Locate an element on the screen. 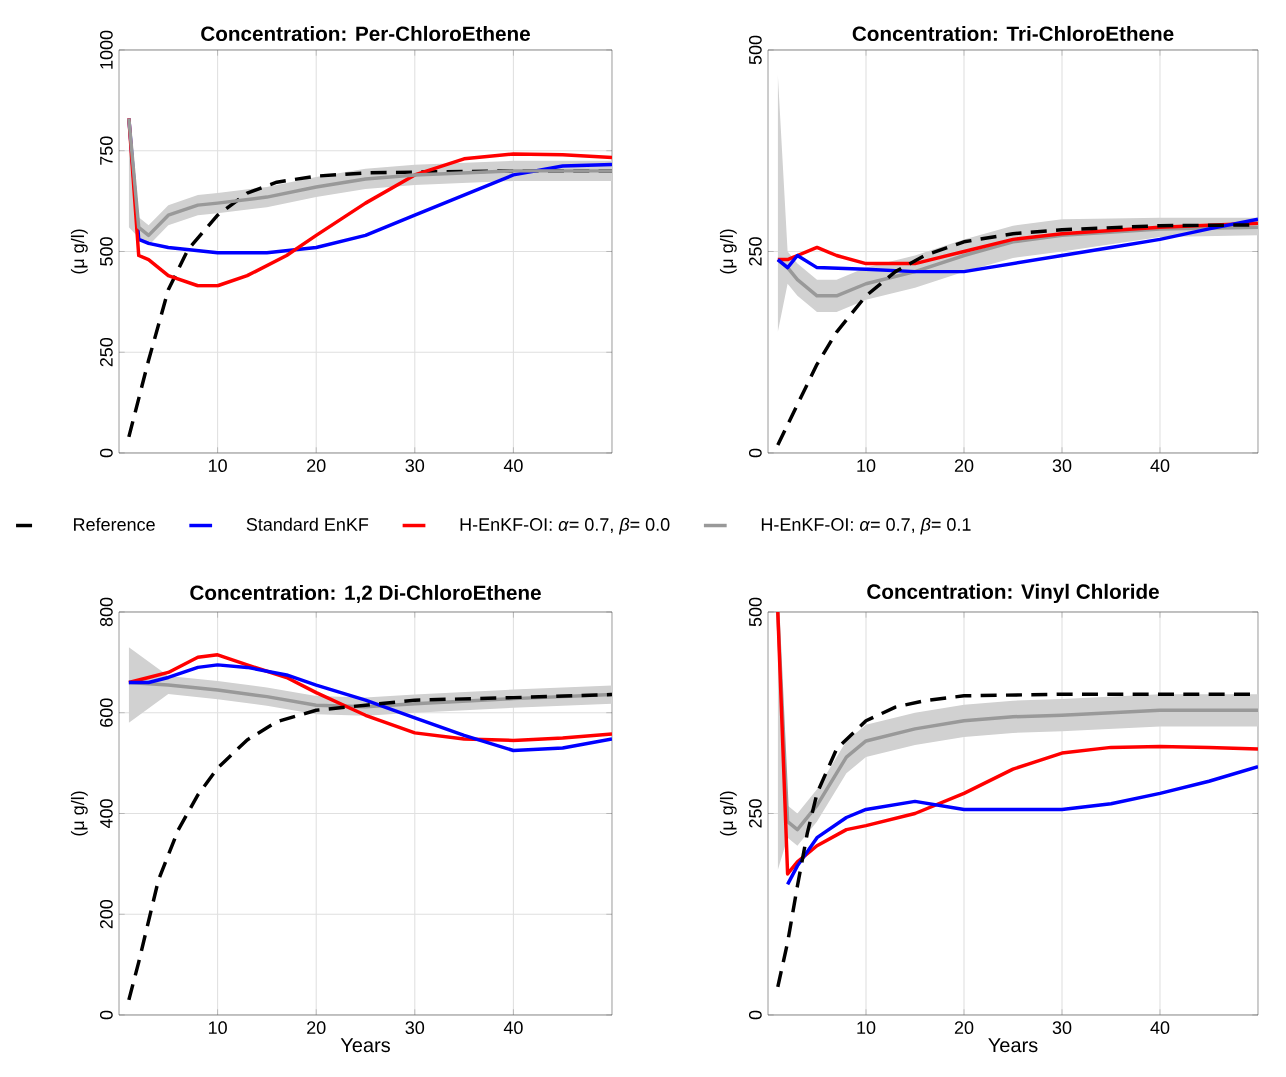 The width and height of the screenshot is (1286, 1077). legend-label: H-EnKF-OI: α= 0.7, β= 0.1 is located at coordinates (866, 526).